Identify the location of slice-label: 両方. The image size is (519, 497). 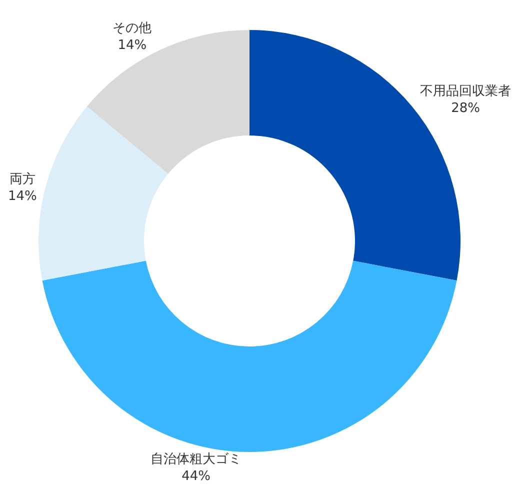
(22, 179).